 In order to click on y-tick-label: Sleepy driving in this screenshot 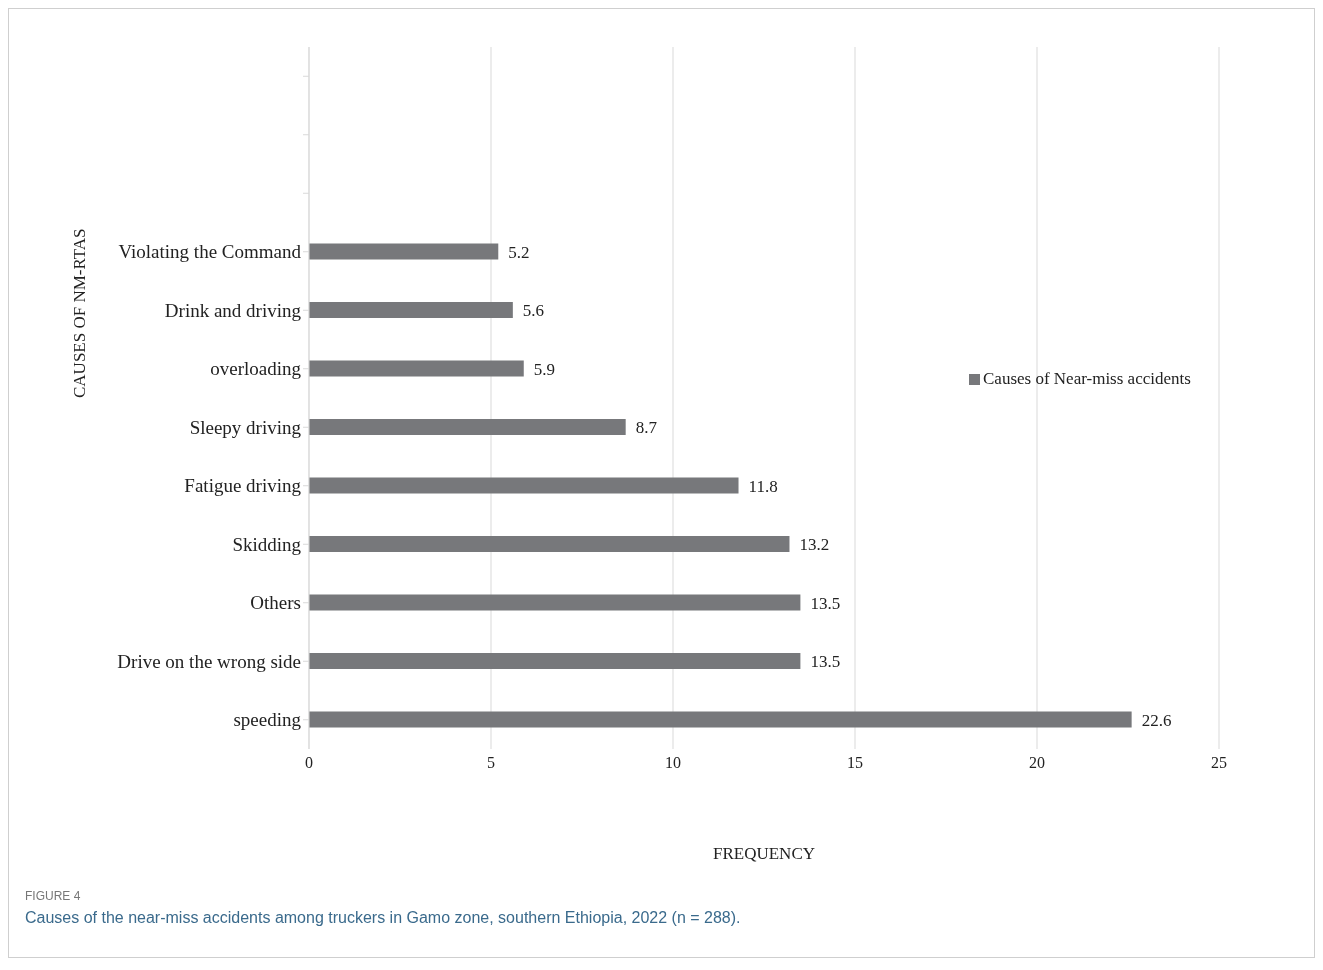, I will do `click(245, 427)`.